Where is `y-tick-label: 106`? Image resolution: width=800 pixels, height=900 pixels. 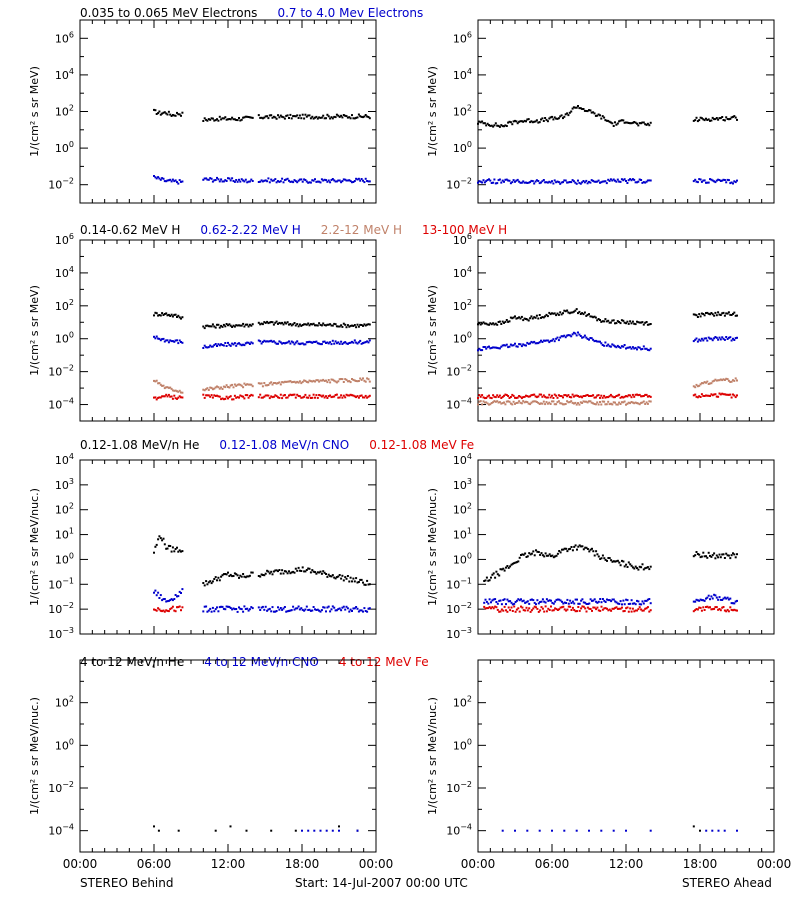 y-tick-label: 106 is located at coordinates (462, 37).